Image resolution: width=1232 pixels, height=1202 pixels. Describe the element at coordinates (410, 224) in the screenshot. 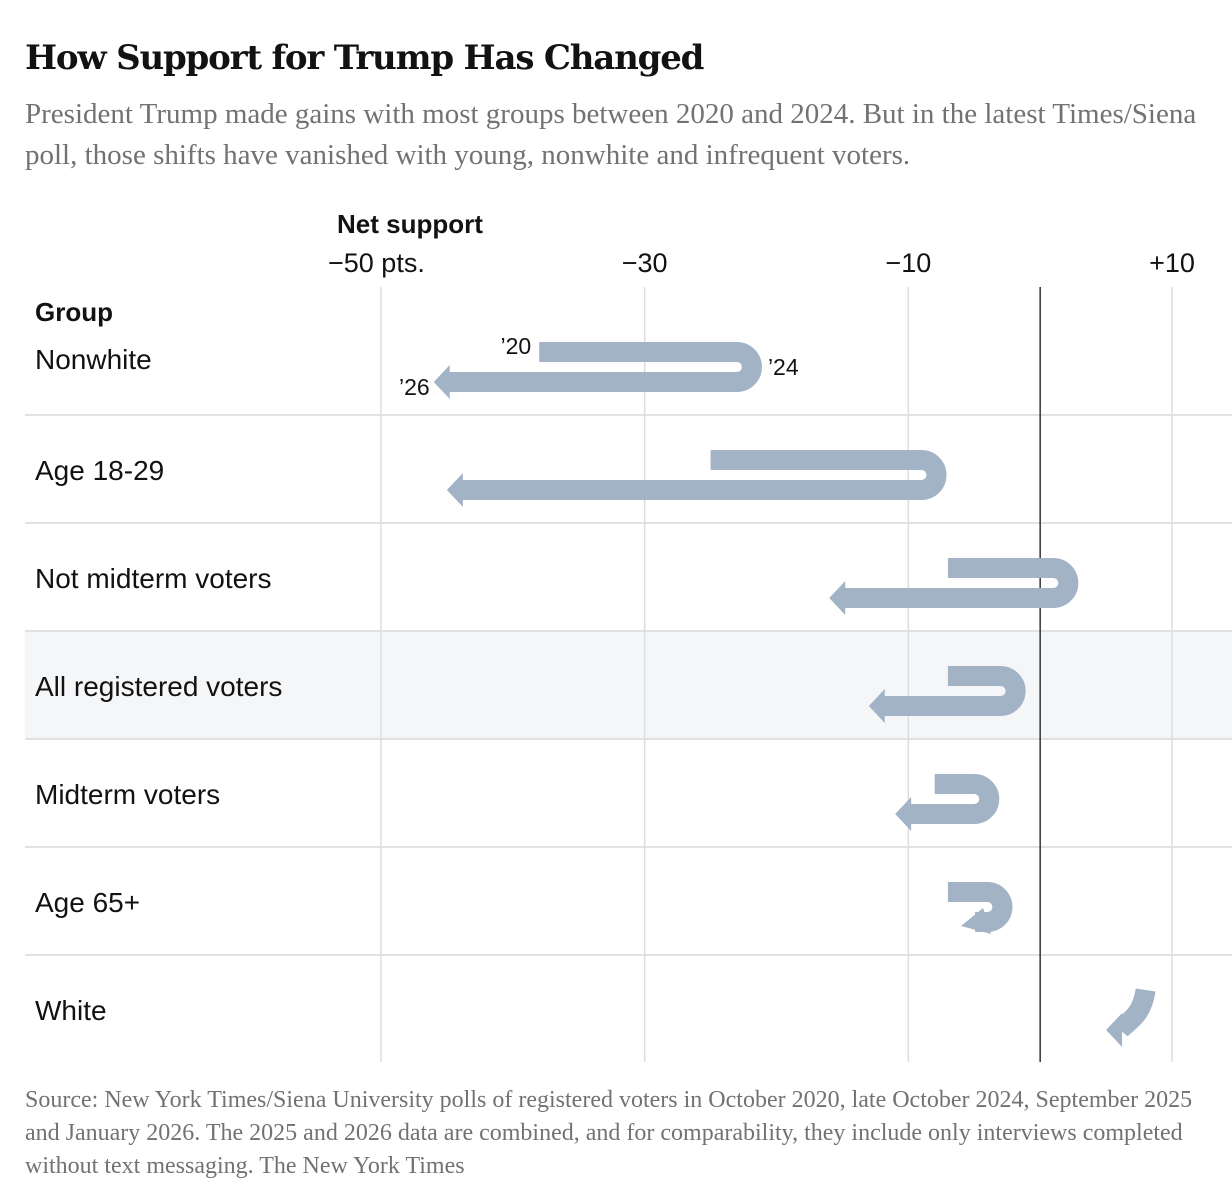

I see `x-axis-title: Net support` at that location.